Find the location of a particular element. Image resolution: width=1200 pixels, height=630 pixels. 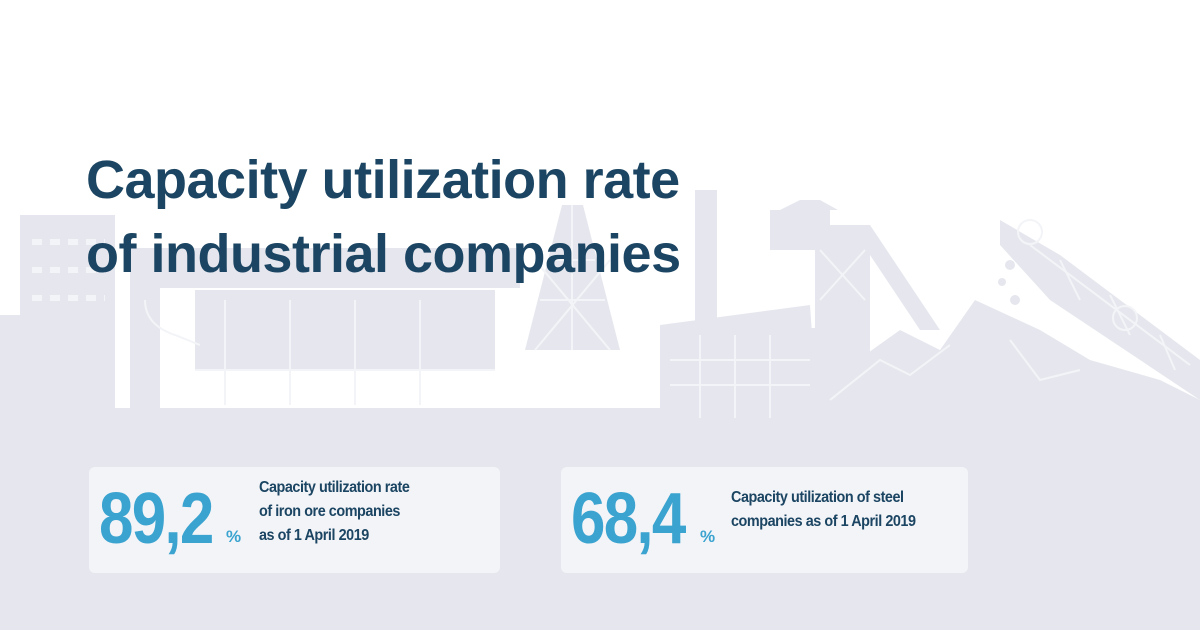

title-line: of industrial companies is located at coordinates (383, 254).